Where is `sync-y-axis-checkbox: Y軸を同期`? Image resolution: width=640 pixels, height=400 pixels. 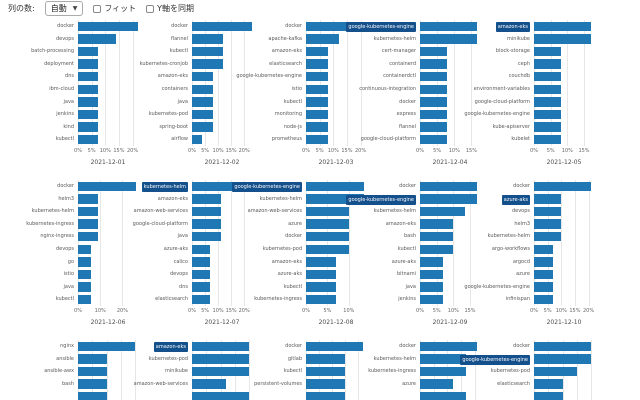
sync-y-axis-checkbox: Y軸を同期 is located at coordinates (170, 8).